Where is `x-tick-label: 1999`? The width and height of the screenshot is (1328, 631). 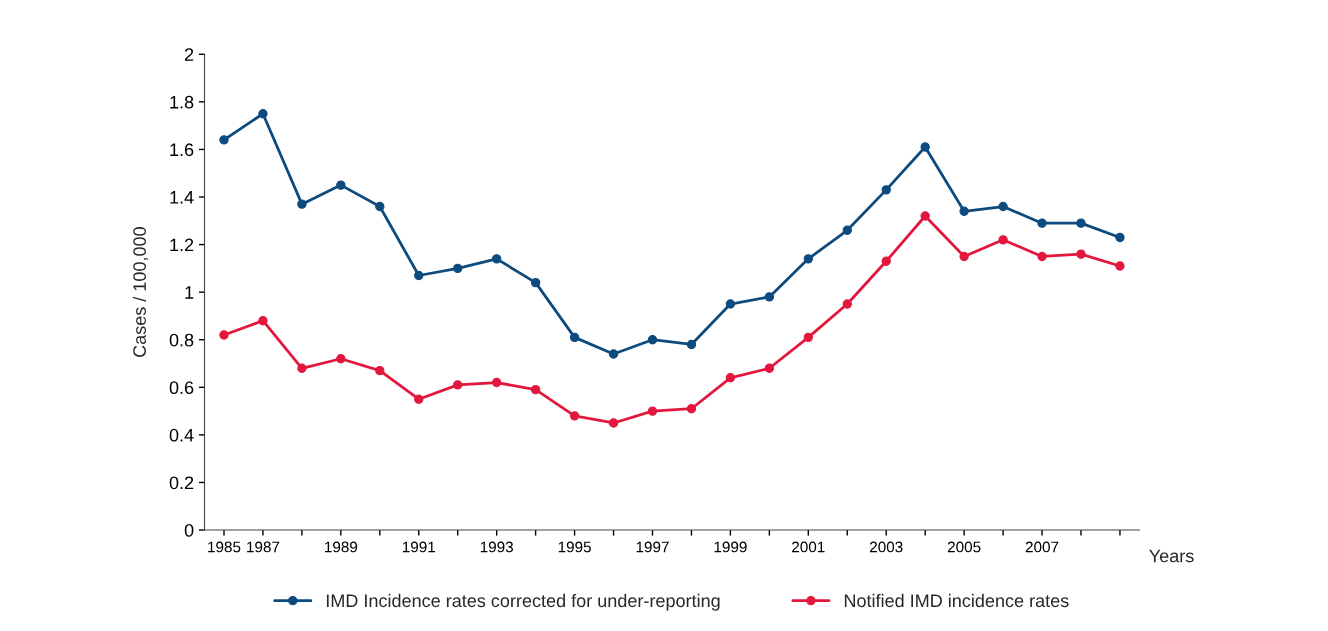 x-tick-label: 1999 is located at coordinates (730, 547).